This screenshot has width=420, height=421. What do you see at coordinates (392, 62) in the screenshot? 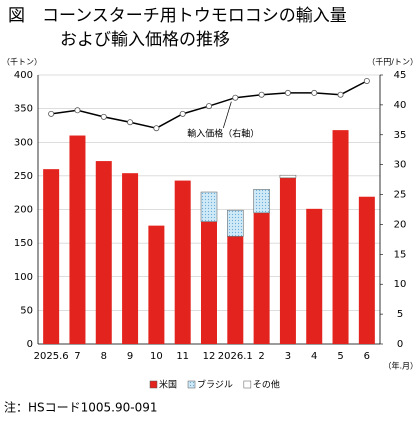
I see `y2-axis-label: （千円/トン）` at bounding box center [392, 62].